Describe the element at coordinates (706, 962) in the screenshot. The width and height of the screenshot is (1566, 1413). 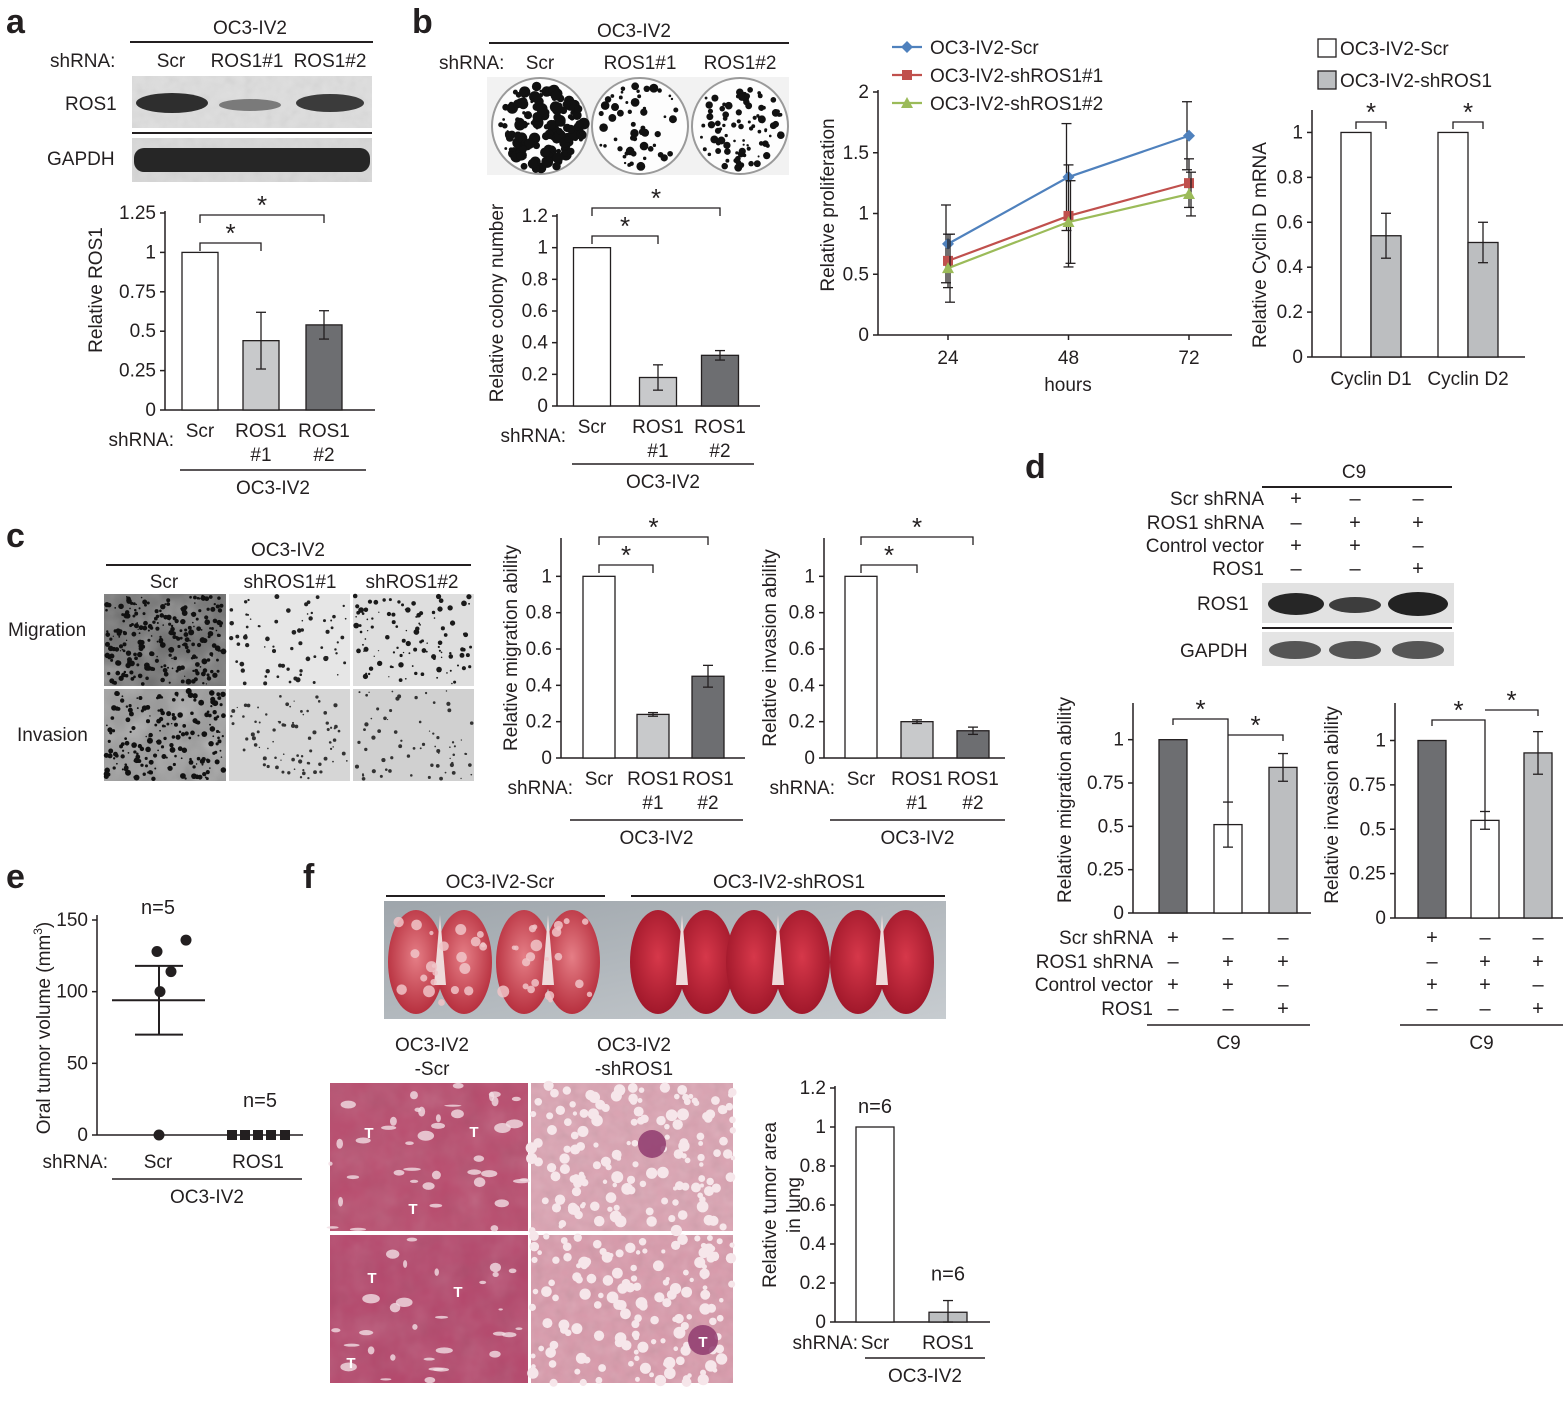
I see `lung-2-right-lobe` at that location.